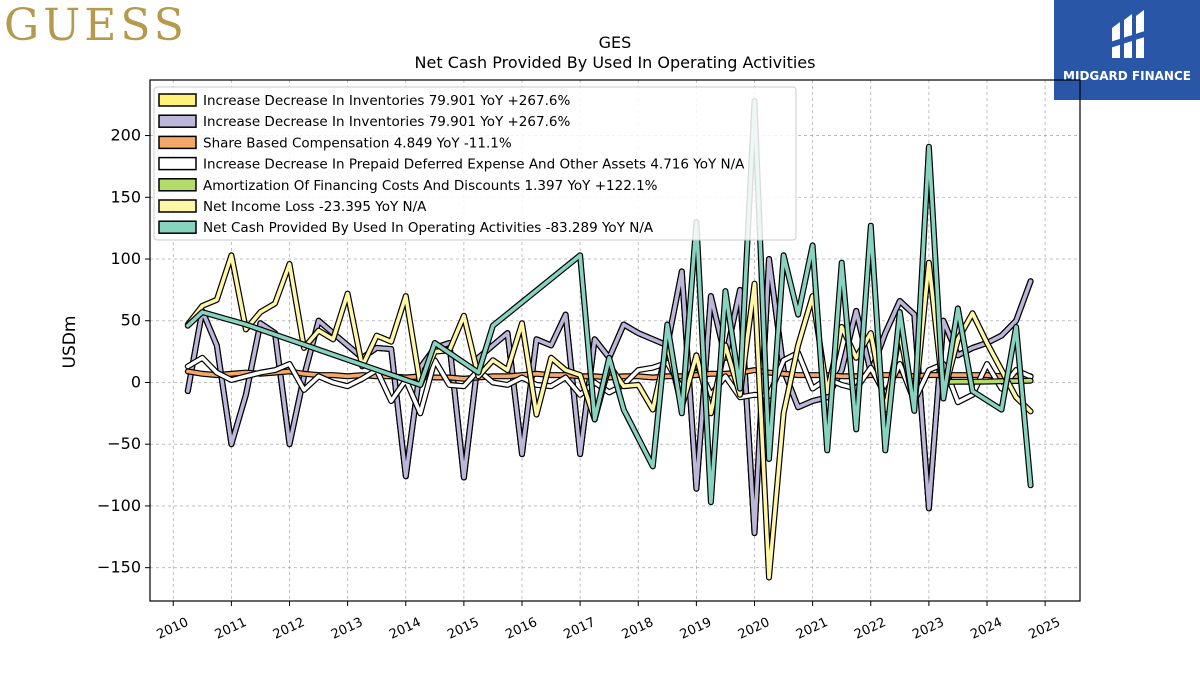 This screenshot has width=1200, height=675. I want to click on y-tick-label: 50, so click(131, 320).